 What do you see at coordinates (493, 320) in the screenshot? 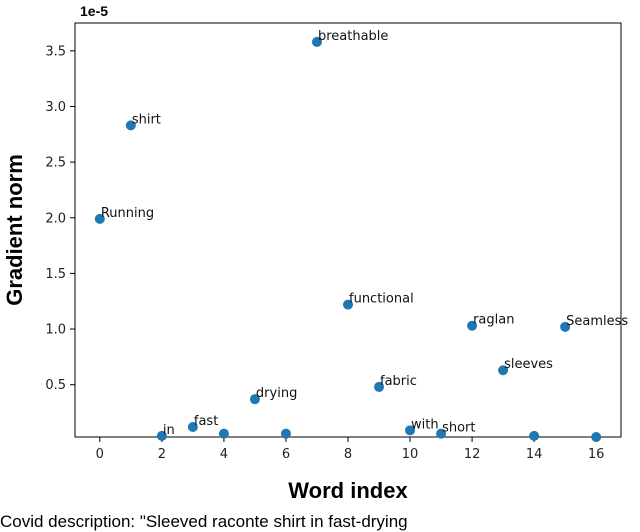
I see `point-label: raglan` at bounding box center [493, 320].